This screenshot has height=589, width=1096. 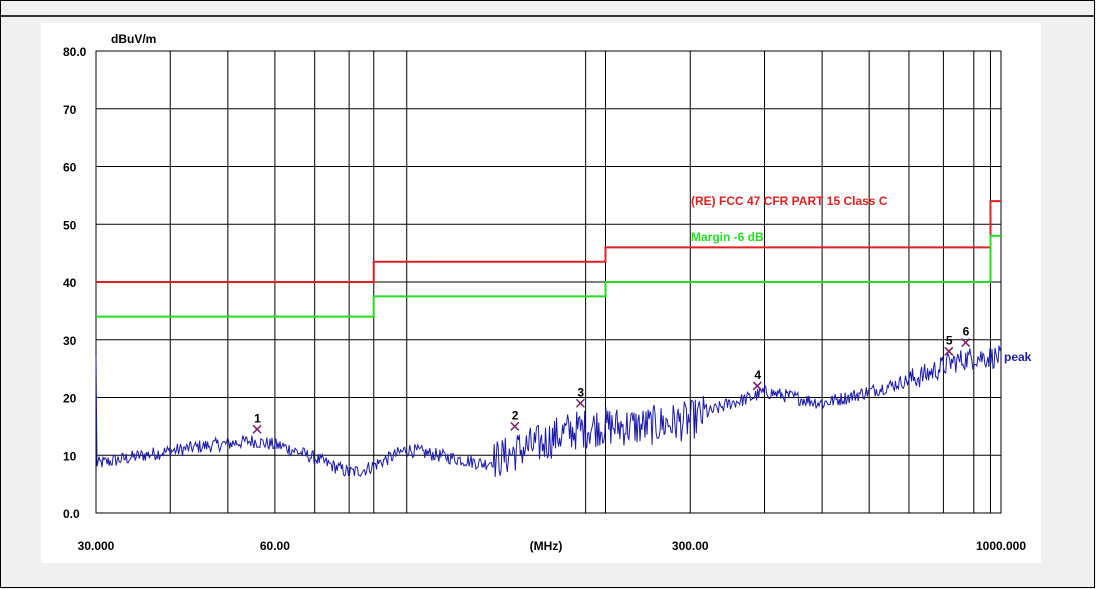 I want to click on margin-line-label: Margin -6 dB, so click(x=727, y=237).